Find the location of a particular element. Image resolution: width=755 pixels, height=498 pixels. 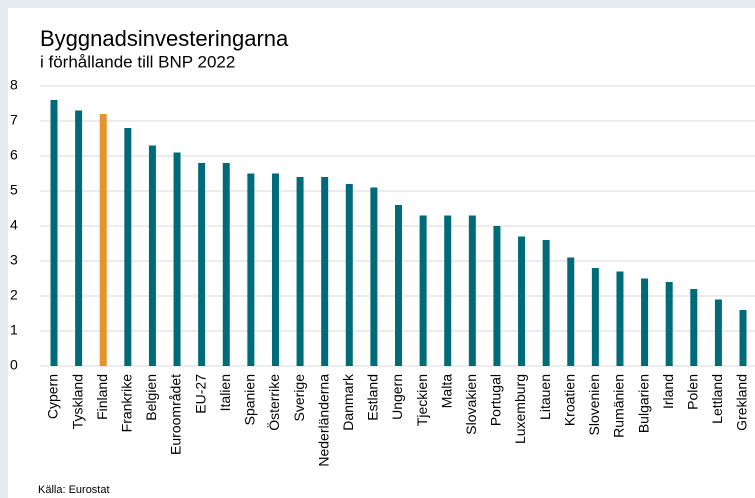

x-tick-label: Rumänien is located at coordinates (619, 406).